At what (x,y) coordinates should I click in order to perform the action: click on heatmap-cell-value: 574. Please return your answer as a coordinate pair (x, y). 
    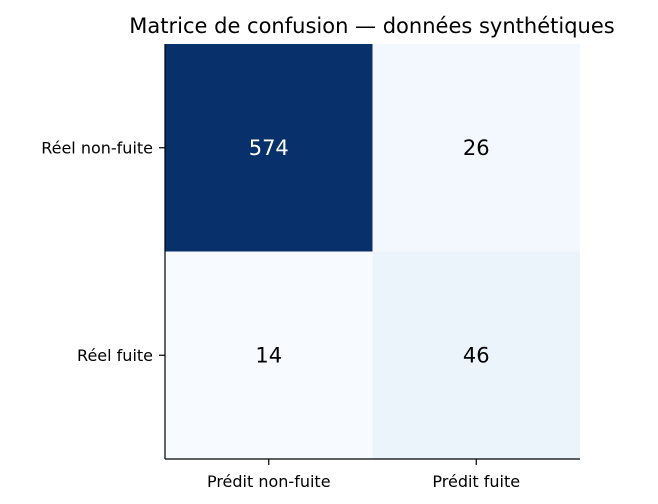
    Looking at the image, I should click on (269, 148).